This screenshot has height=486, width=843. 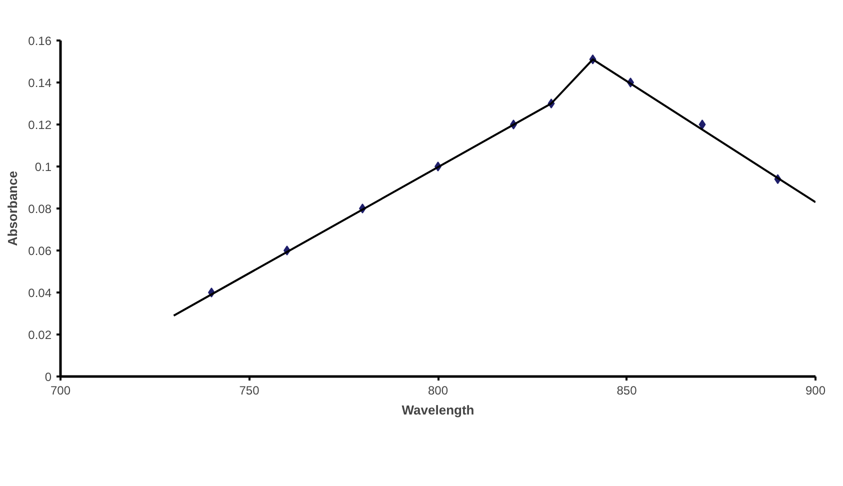 I want to click on y-tick-label: 0, so click(x=48, y=377).